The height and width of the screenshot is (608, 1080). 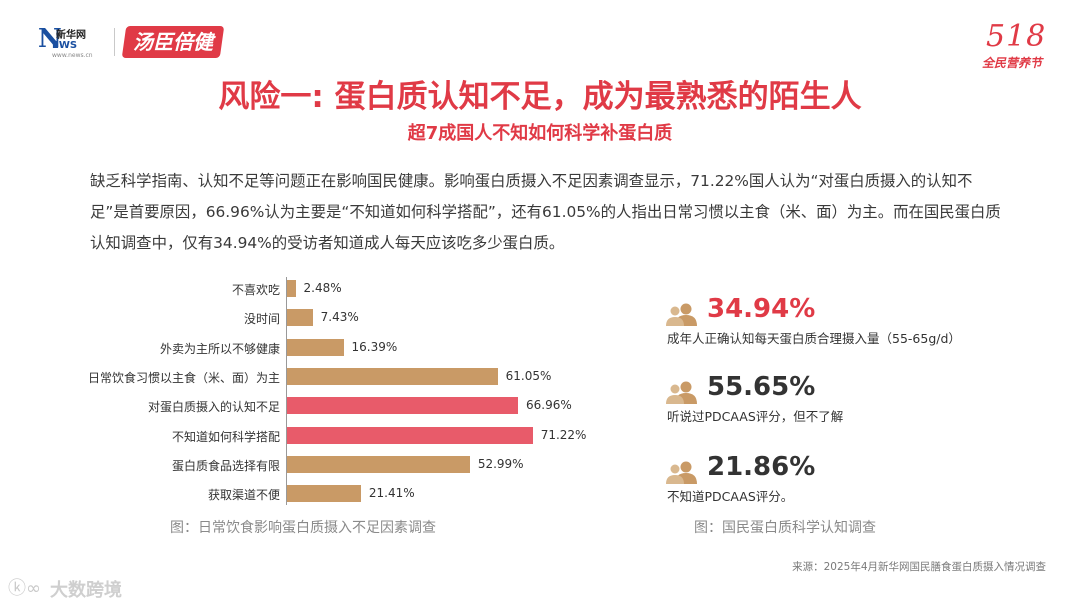 What do you see at coordinates (843, 322) in the screenshot?
I see `stat-item: 34.94% 成年人正确认知每天蛋白质合理摄入量（55-65g/d）` at bounding box center [843, 322].